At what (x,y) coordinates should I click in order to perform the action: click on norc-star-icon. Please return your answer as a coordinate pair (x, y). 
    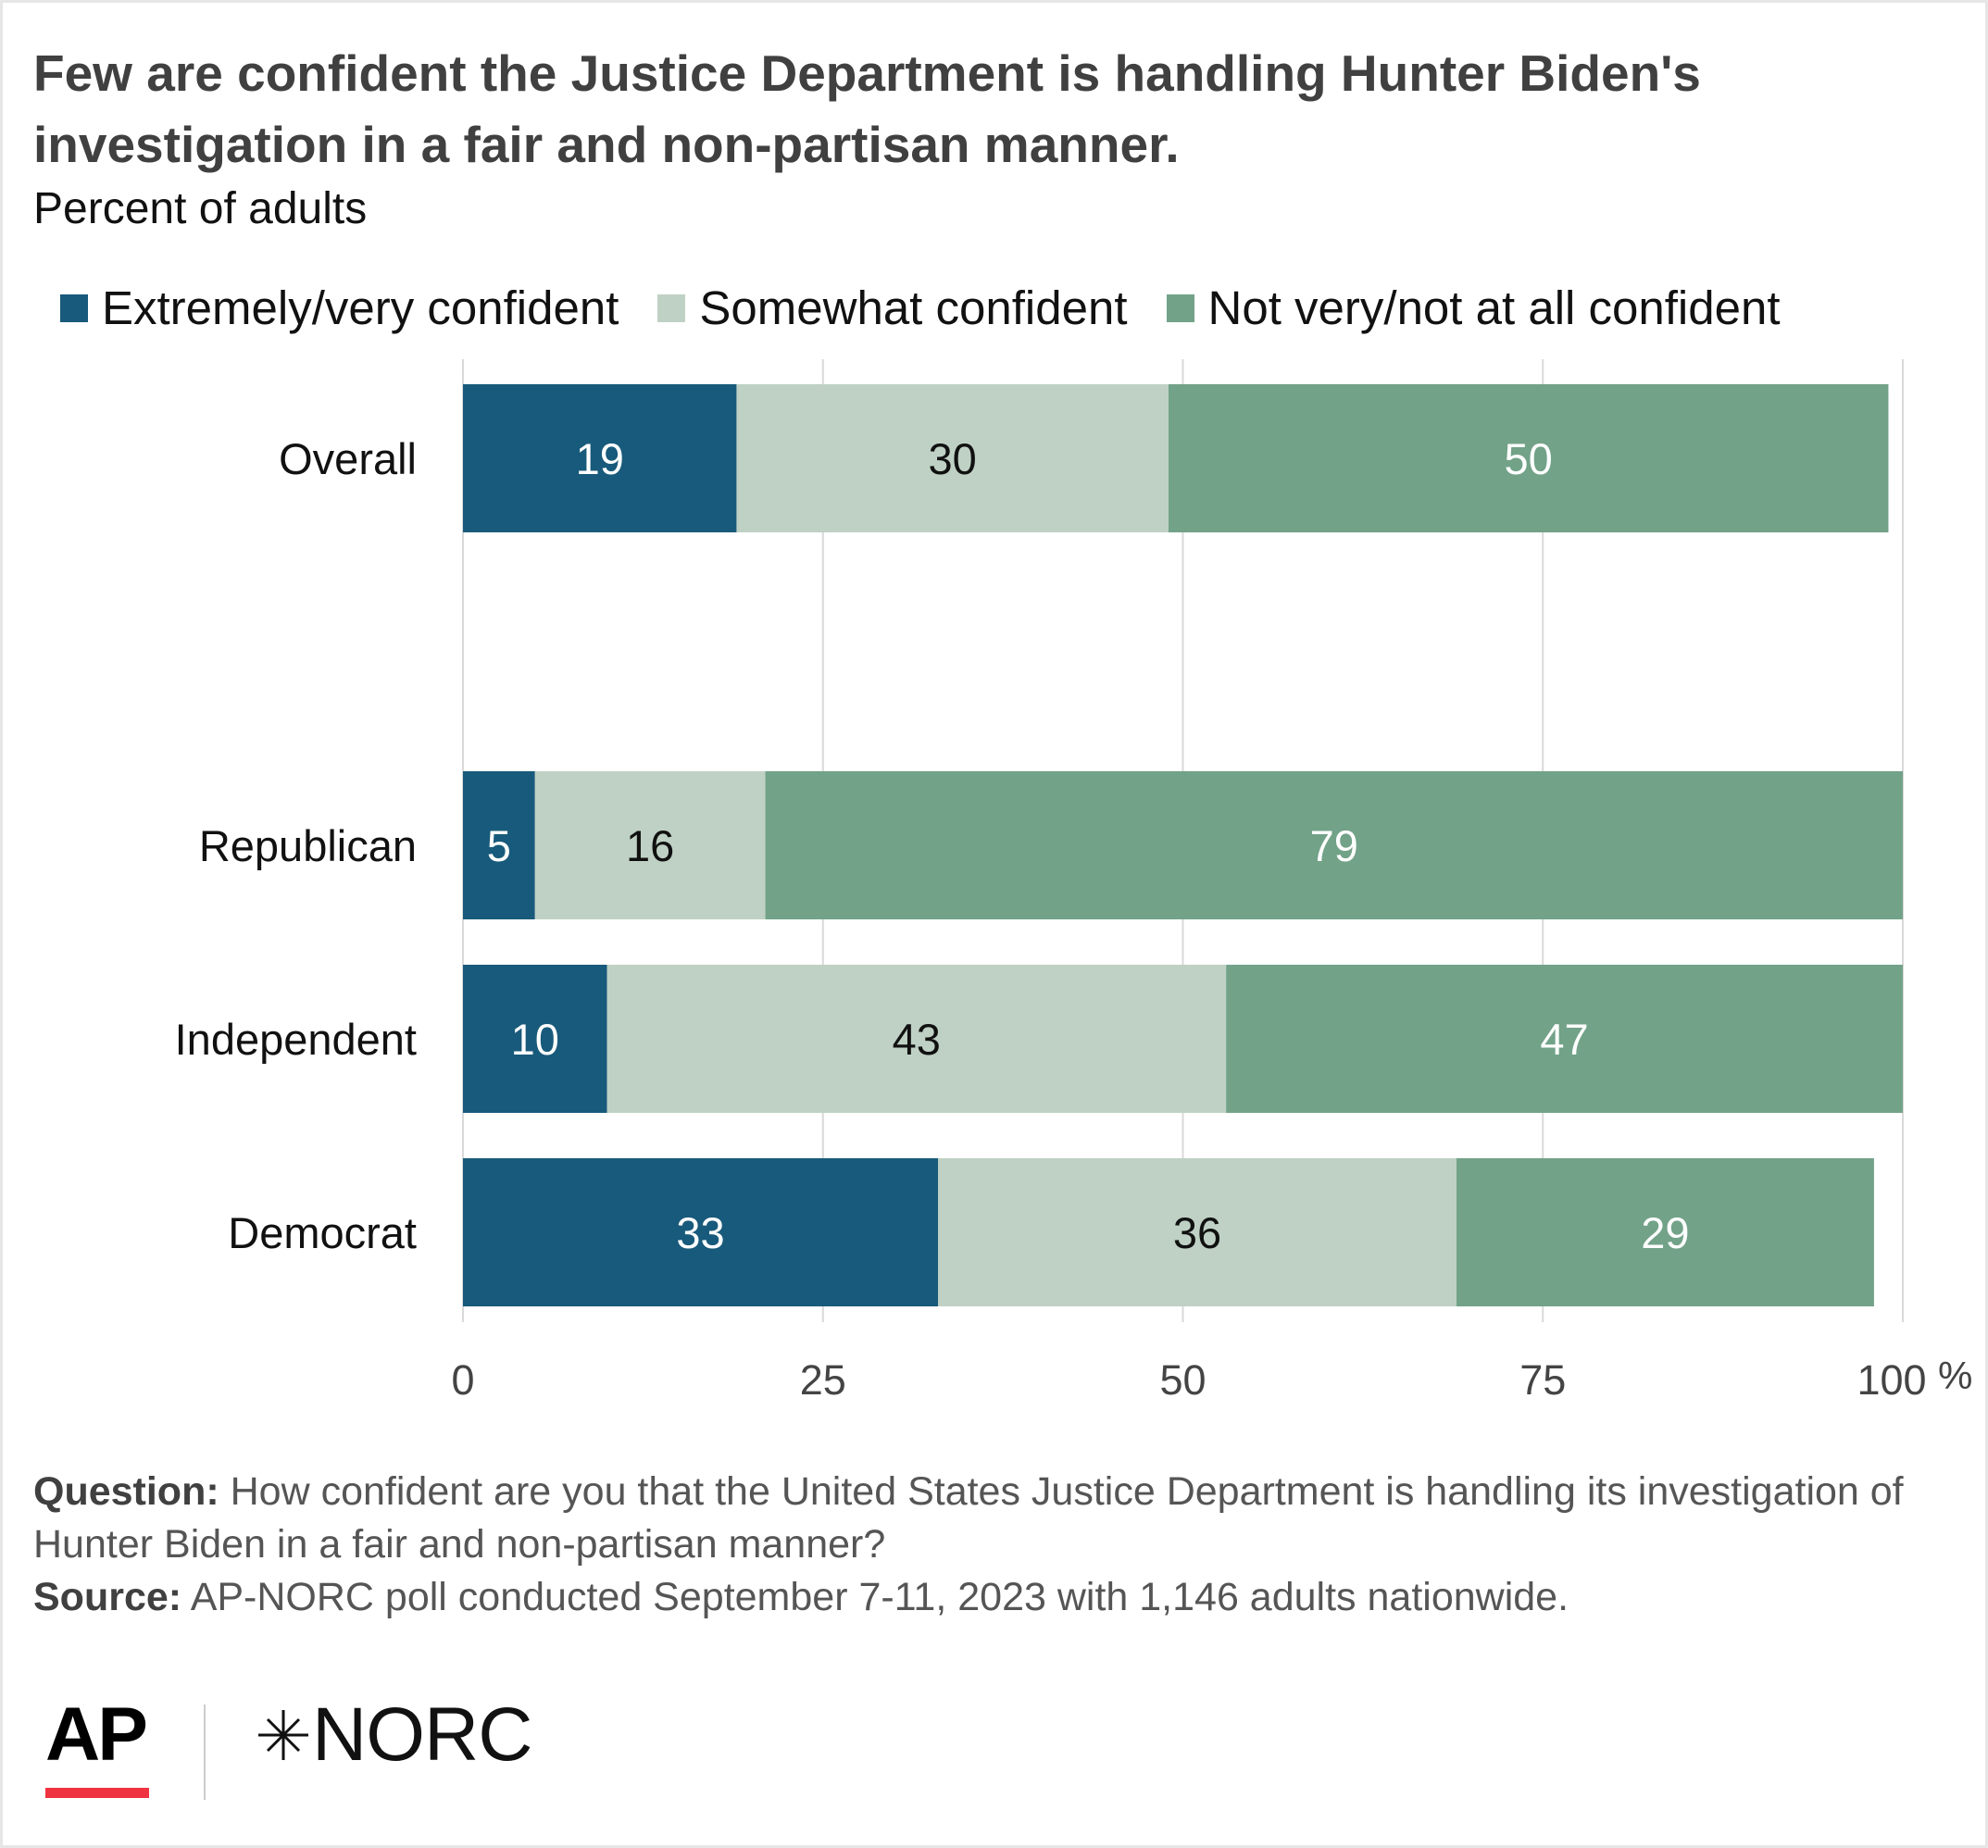
    Looking at the image, I should click on (283, 1735).